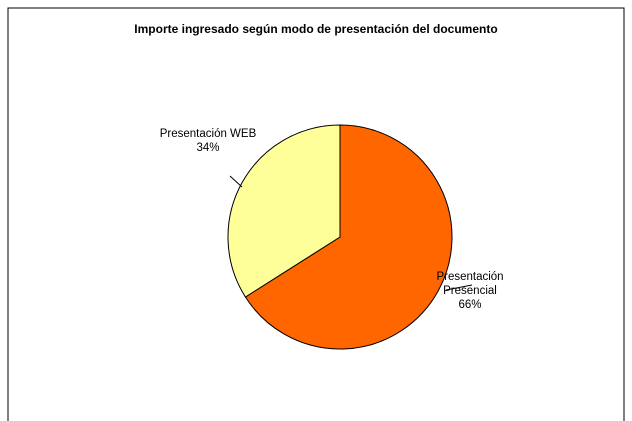 The height and width of the screenshot is (421, 632). I want to click on value-label: 66%, so click(470, 305).